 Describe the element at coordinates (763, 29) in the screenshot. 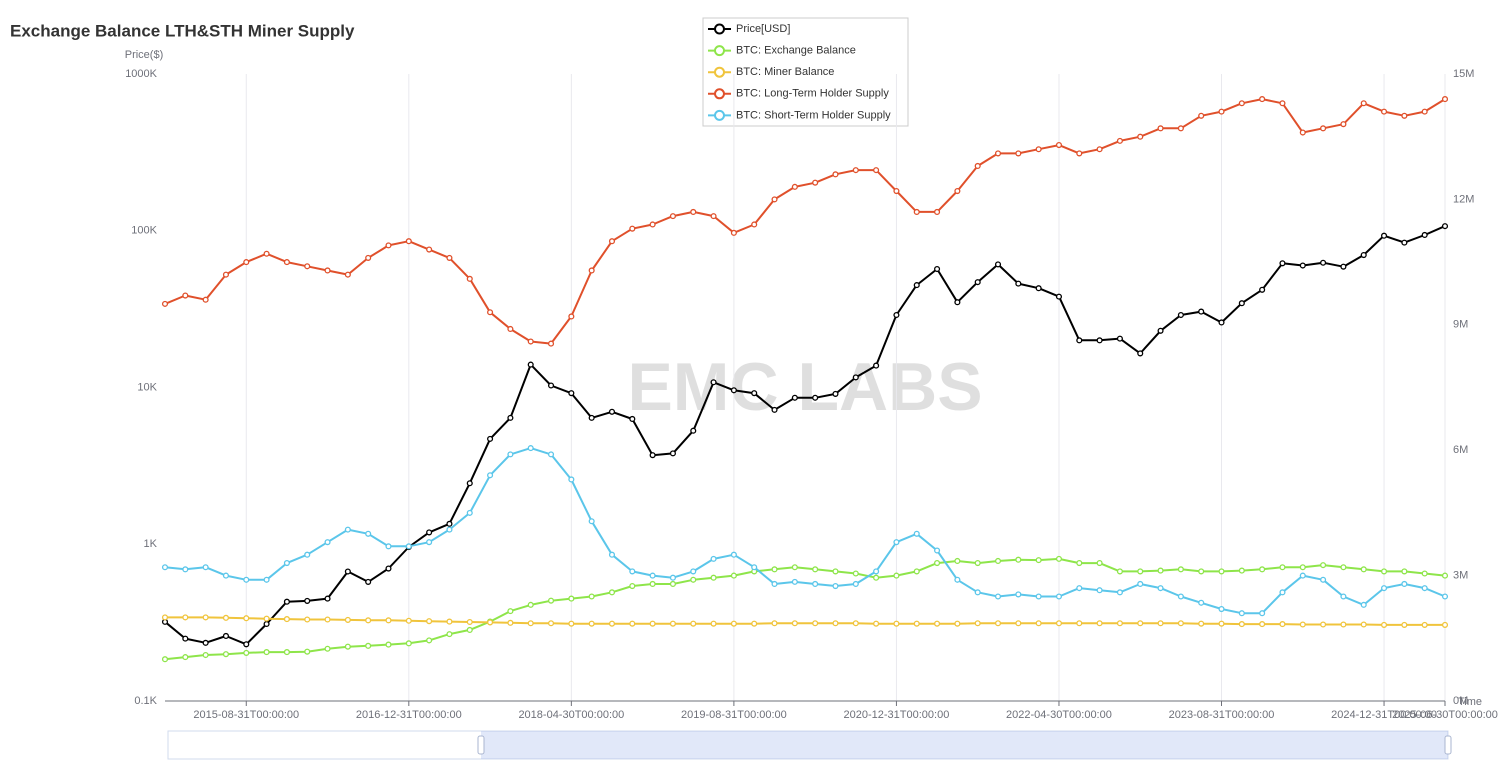

I see `legend-label: Price[USD]` at that location.